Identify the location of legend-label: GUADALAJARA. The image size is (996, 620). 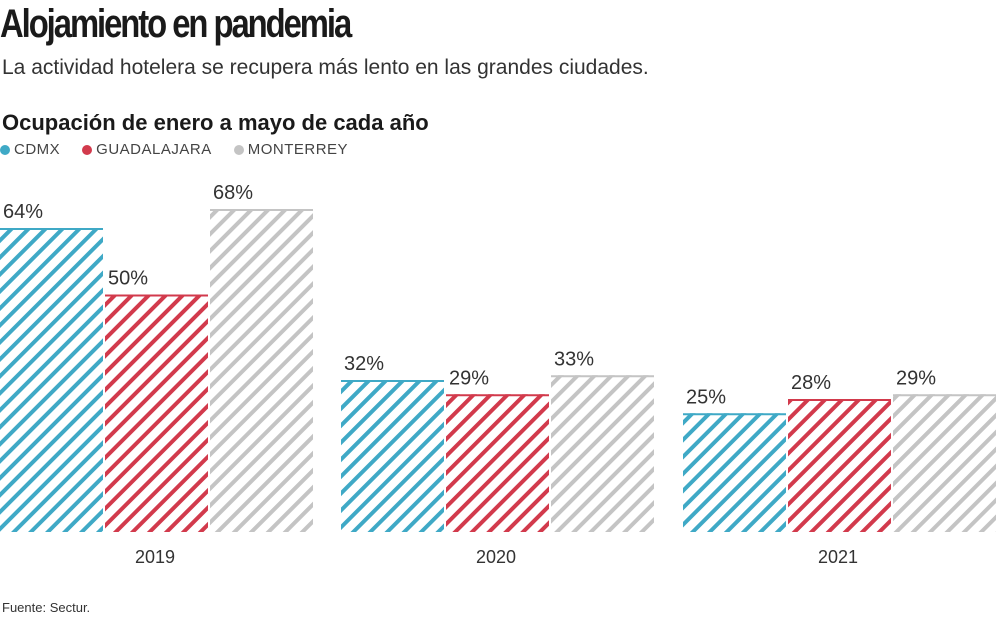
(154, 149).